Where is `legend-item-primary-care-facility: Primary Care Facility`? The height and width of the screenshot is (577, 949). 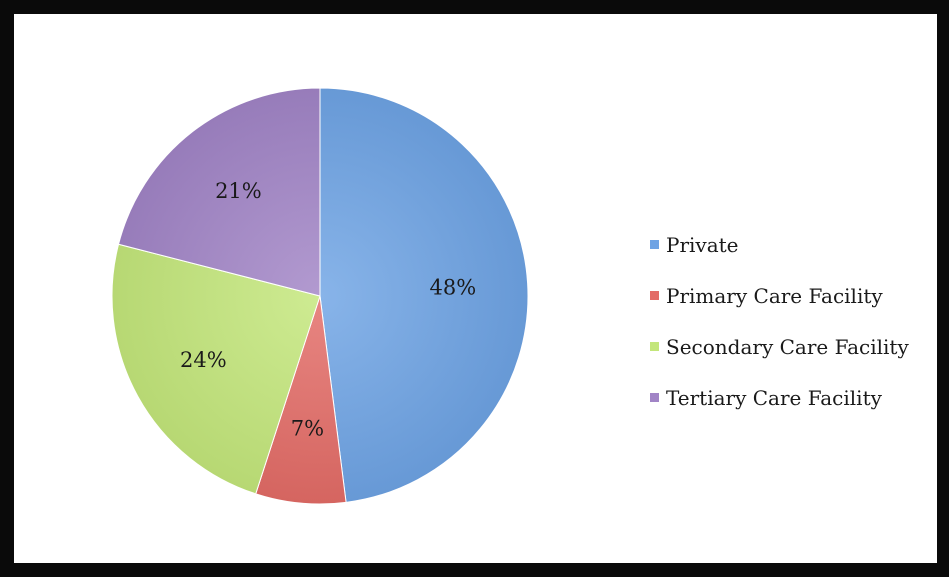 legend-item-primary-care-facility: Primary Care Facility is located at coordinates (779, 295).